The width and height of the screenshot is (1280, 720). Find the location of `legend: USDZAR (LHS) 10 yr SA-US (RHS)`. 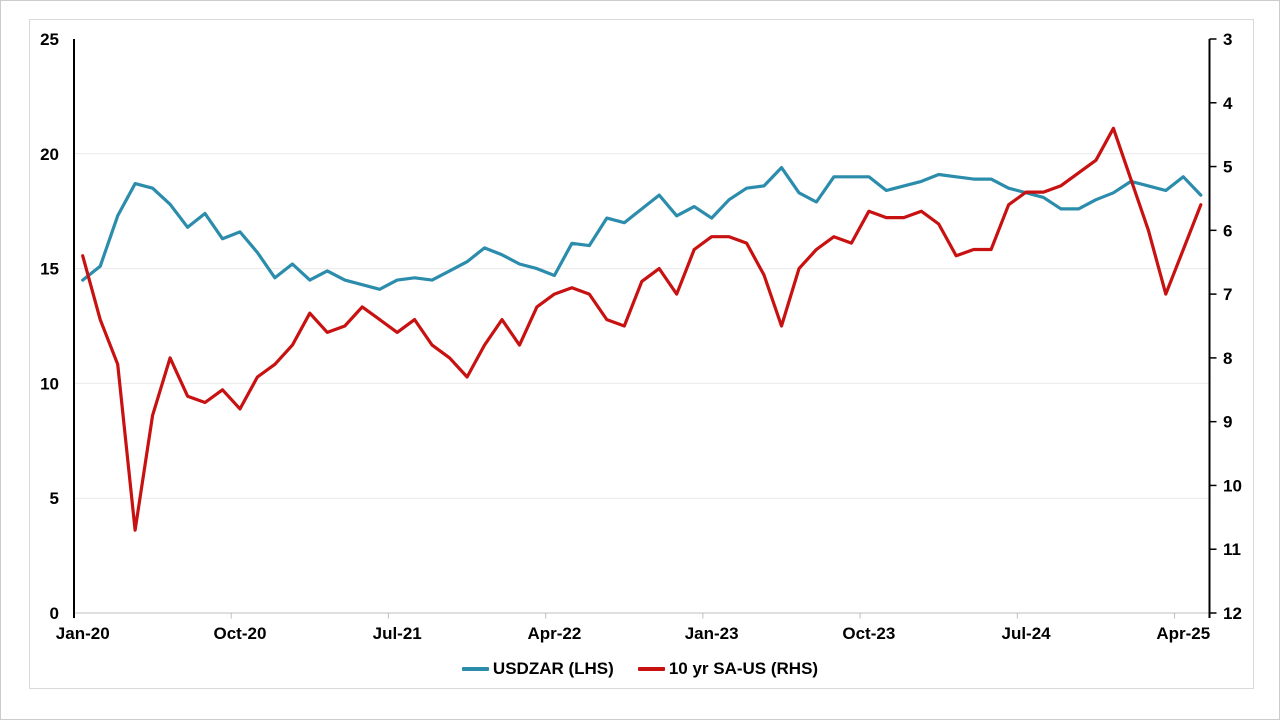

legend: USDZAR (LHS) 10 yr SA-US (RHS) is located at coordinates (640, 669).